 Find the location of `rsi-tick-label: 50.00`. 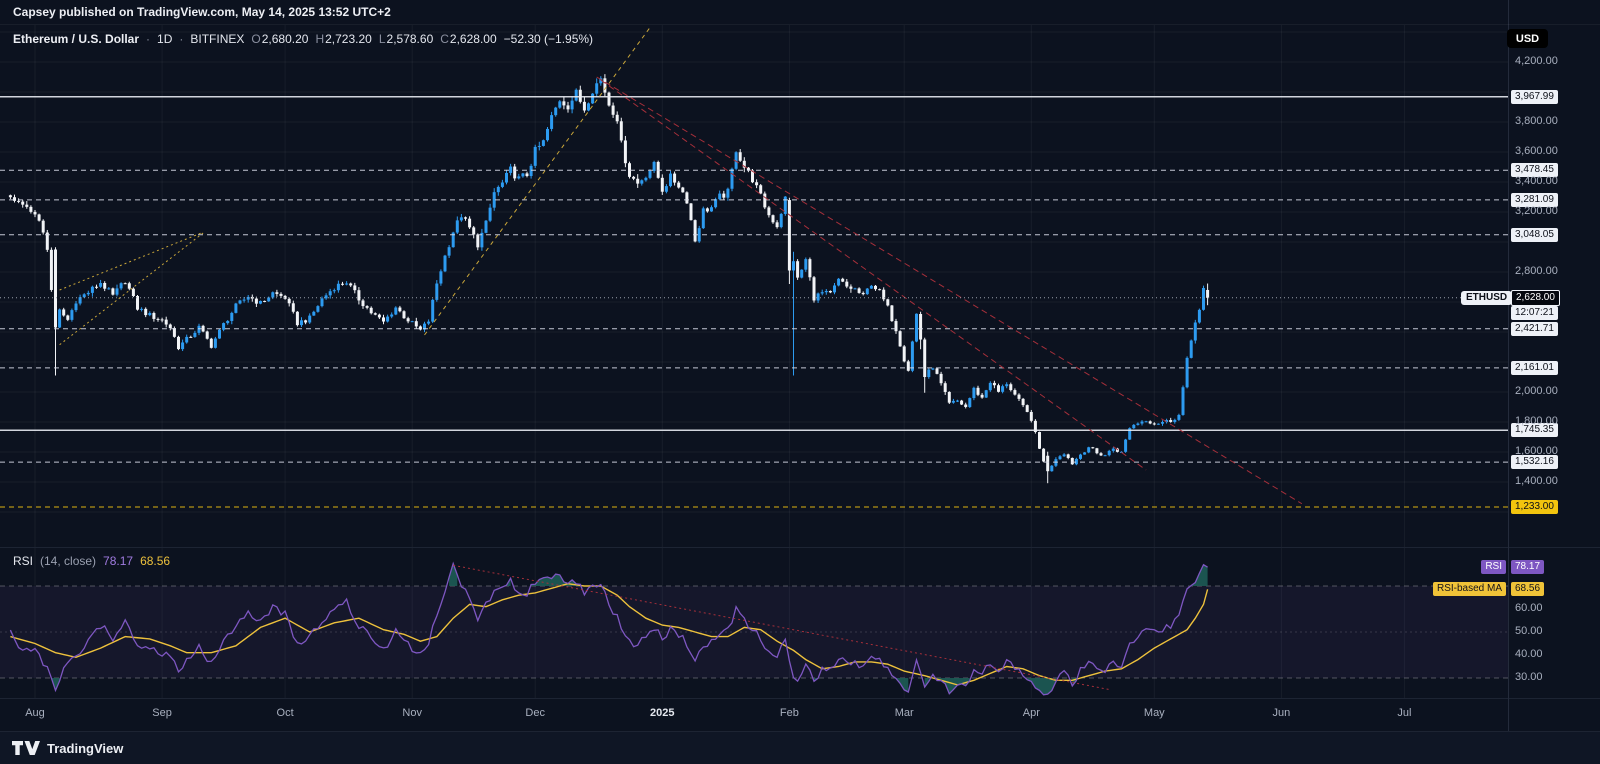

rsi-tick-label: 50.00 is located at coordinates (1529, 631).